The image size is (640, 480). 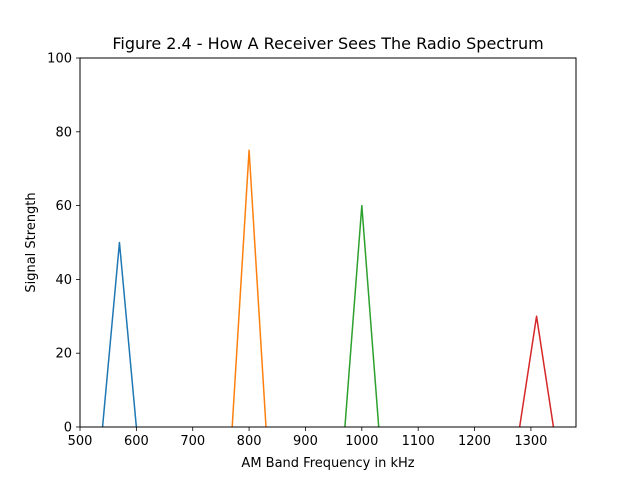 What do you see at coordinates (305, 441) in the screenshot?
I see `x-tick-label: 900` at bounding box center [305, 441].